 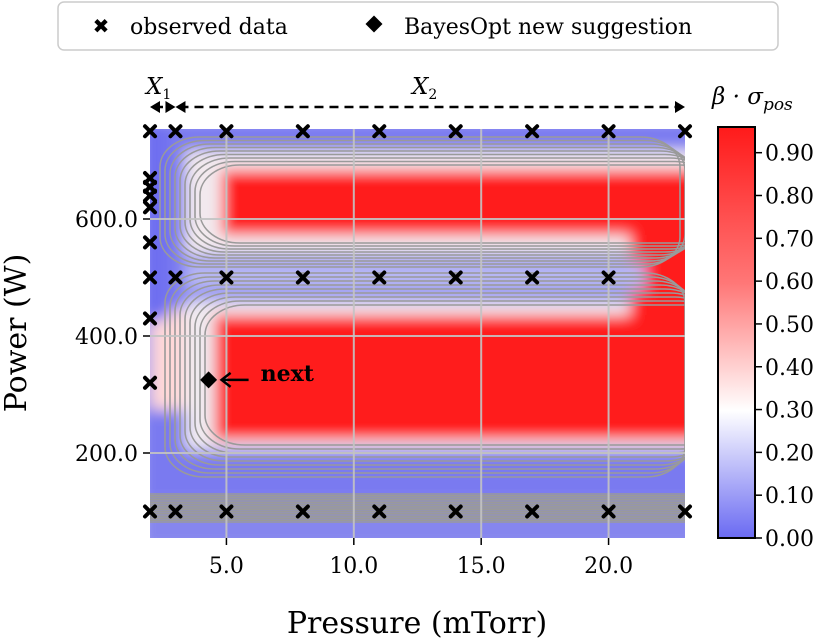 I want to click on region-x2-arrow, so click(x=430, y=107).